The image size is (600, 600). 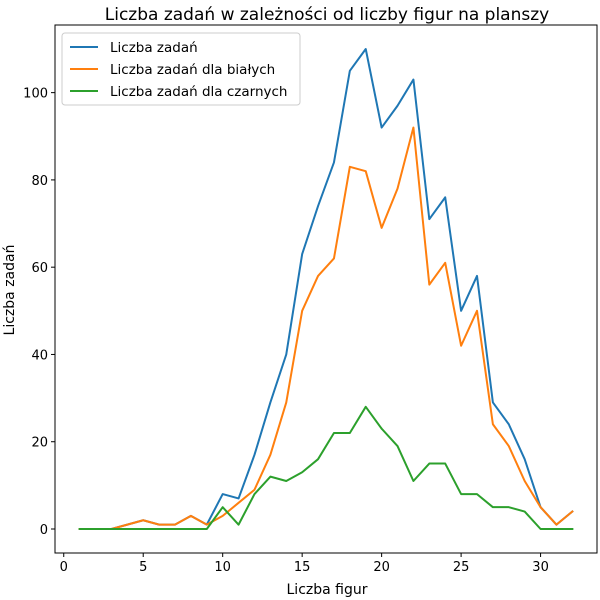 What do you see at coordinates (198, 92) in the screenshot?
I see `legend-label-3: Liczba zadań dla czarnych` at bounding box center [198, 92].